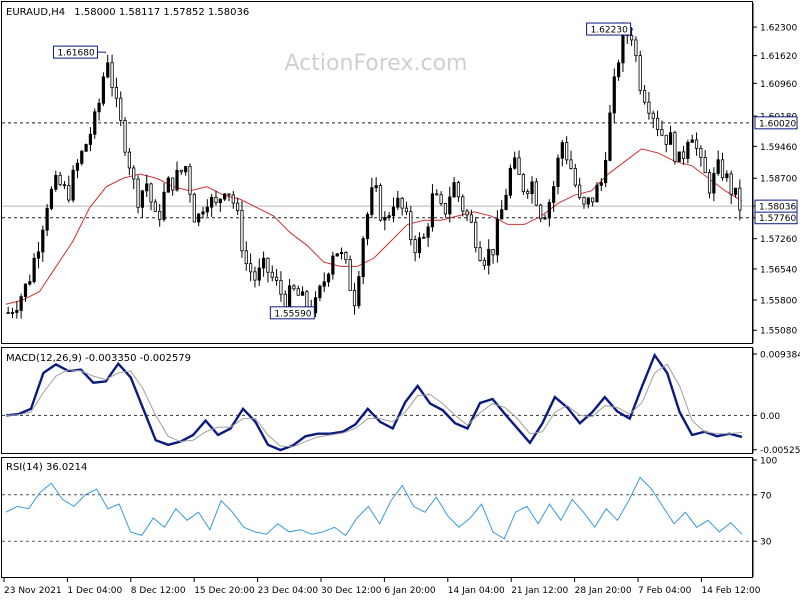 This screenshot has width=800, height=600. What do you see at coordinates (292, 313) in the screenshot?
I see `annotation-box-1.55590` at bounding box center [292, 313].